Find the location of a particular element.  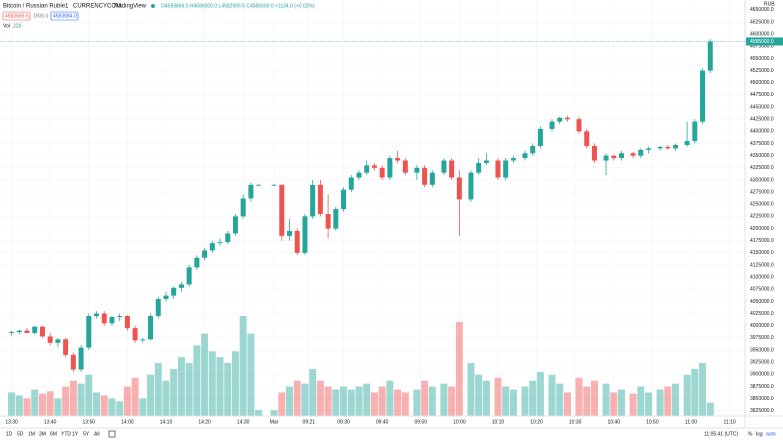

range-button: 5D is located at coordinates (20, 434).